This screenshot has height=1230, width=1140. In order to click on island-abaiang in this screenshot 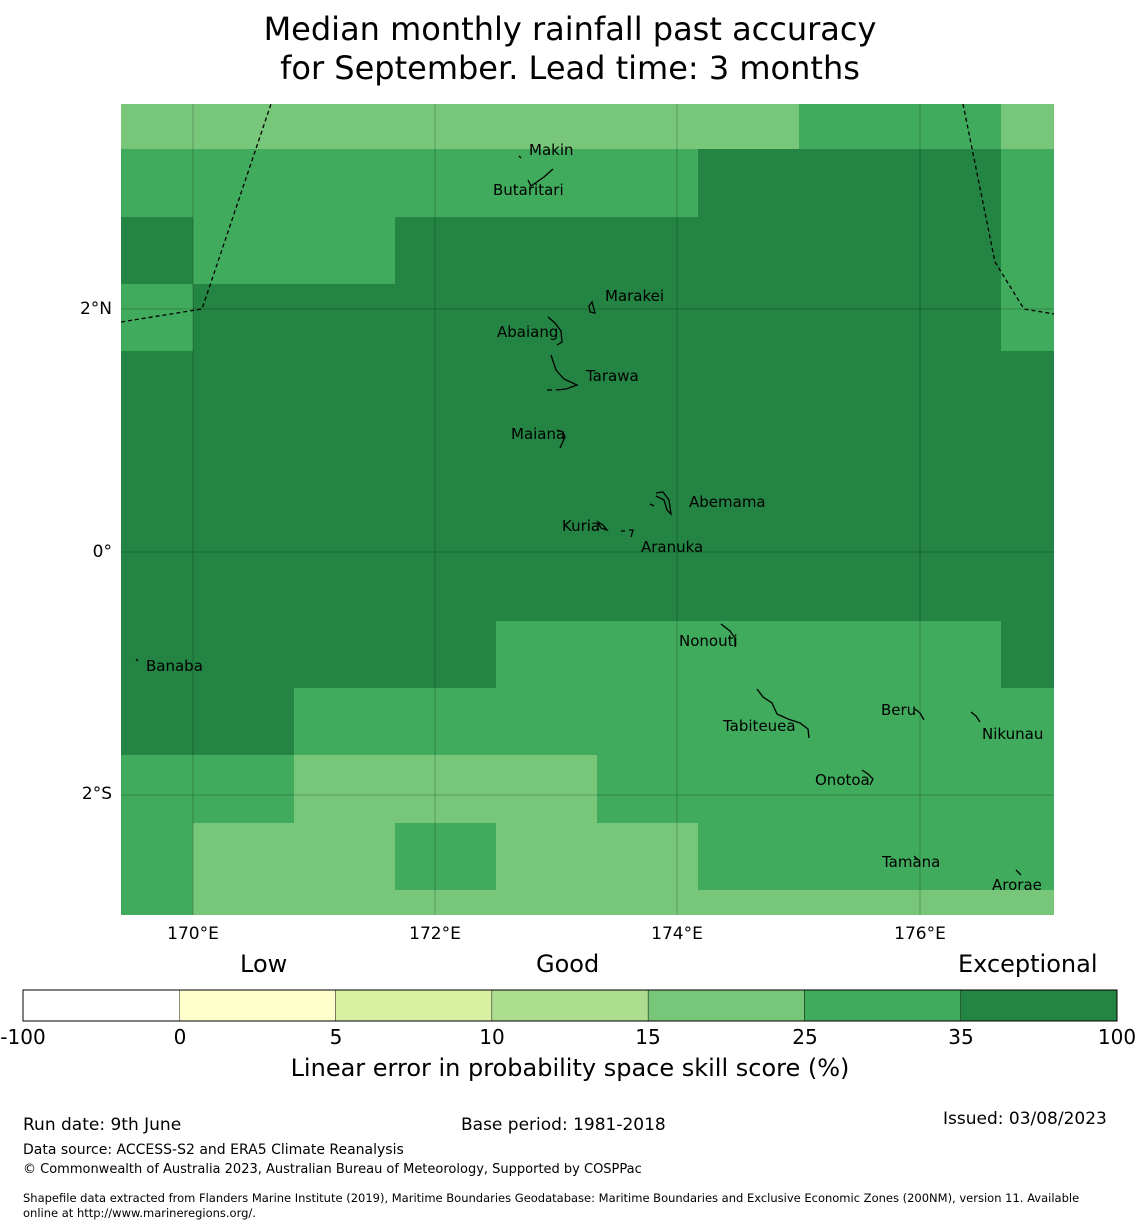, I will do `click(555, 331)`.